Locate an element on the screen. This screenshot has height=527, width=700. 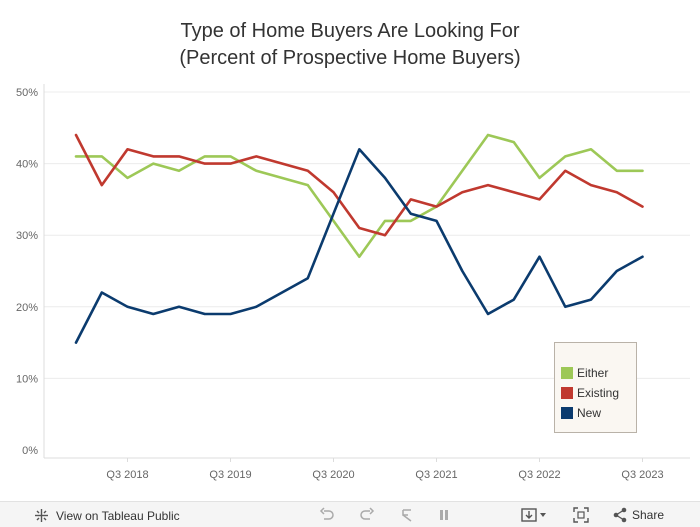
legend-swatch-either is located at coordinates (567, 373).